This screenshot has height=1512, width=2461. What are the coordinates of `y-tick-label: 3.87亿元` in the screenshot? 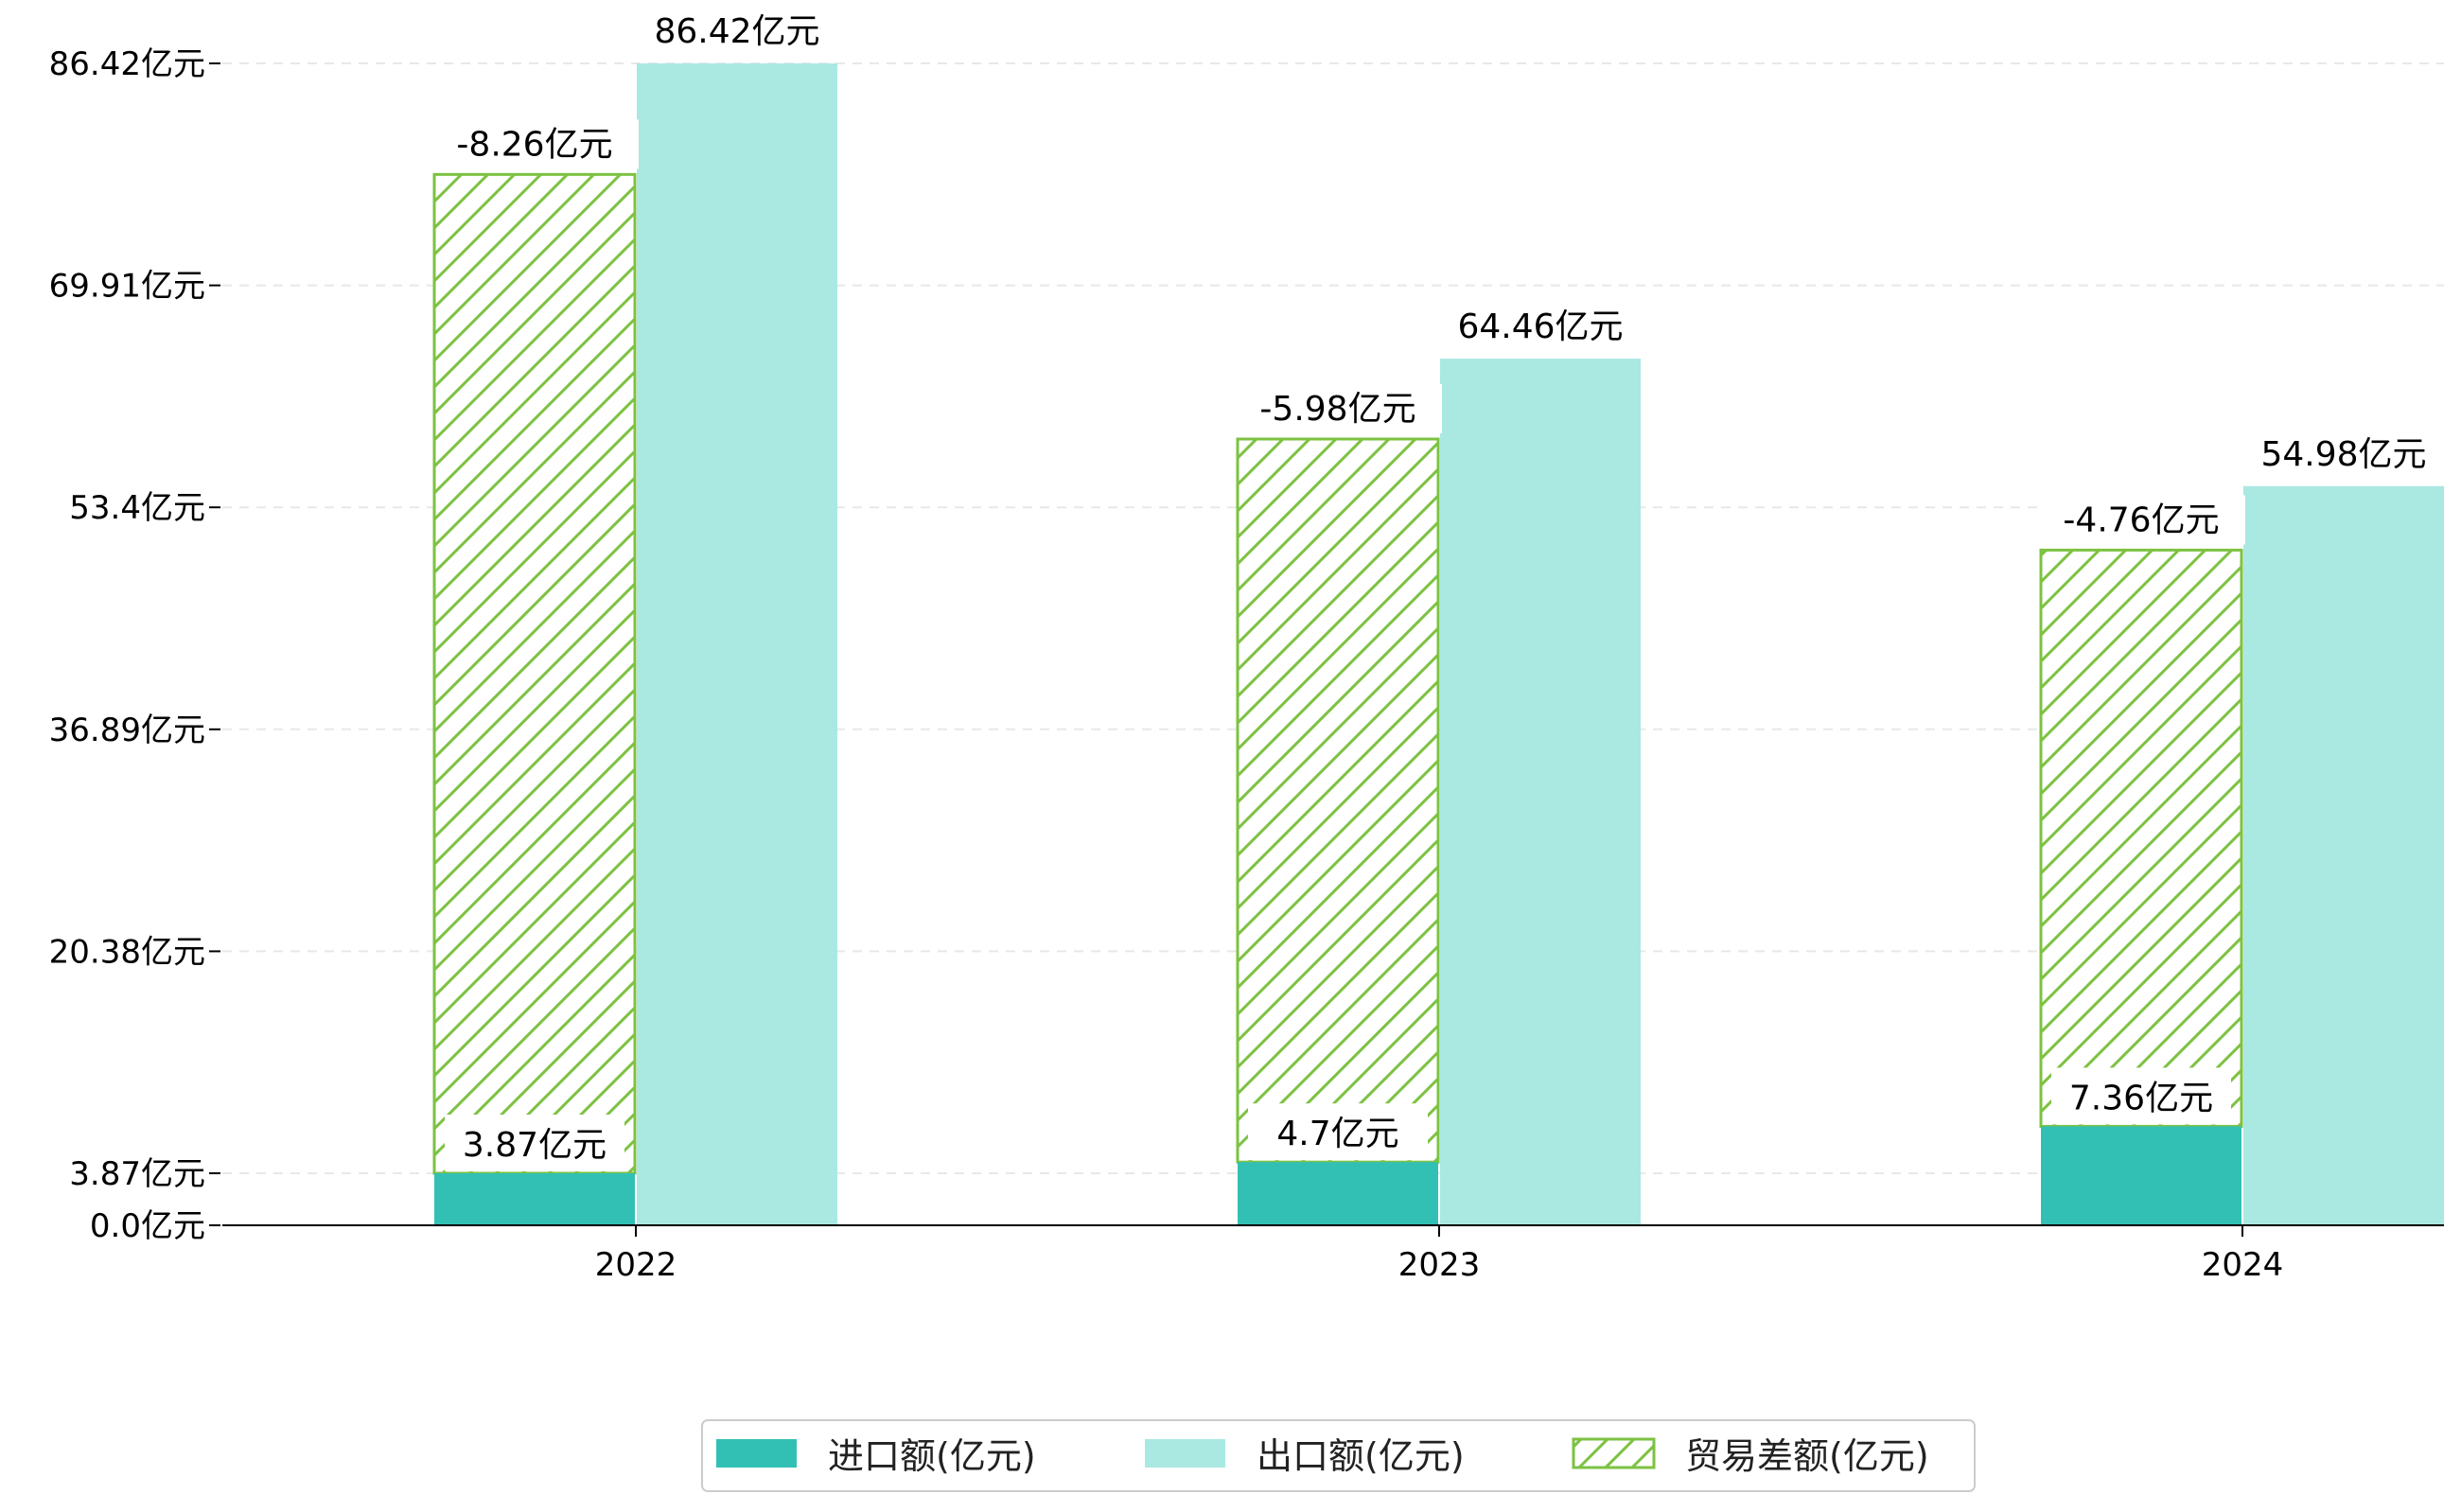 It's located at (137, 1174).